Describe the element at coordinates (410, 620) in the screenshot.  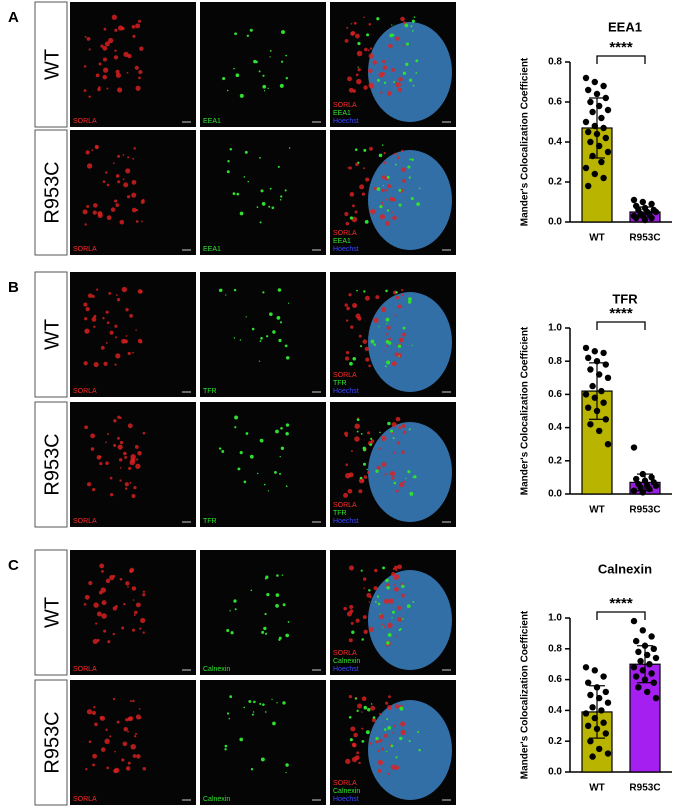
I see `nucleus` at that location.